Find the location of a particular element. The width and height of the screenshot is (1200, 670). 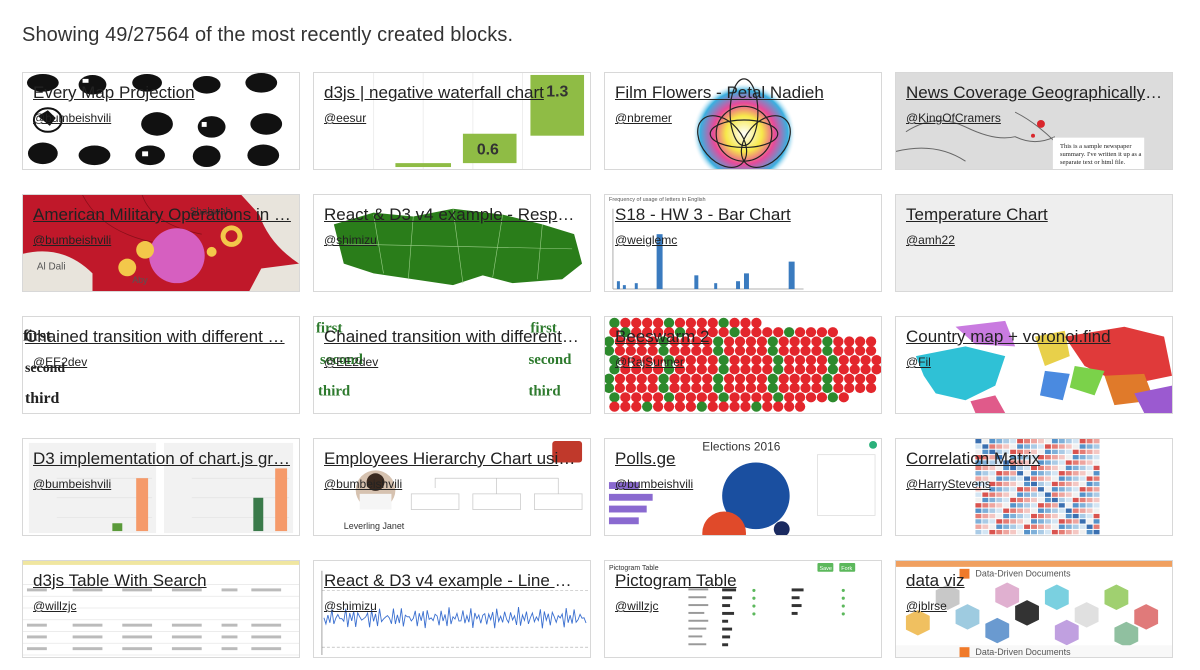

block-author: @nbremer is located at coordinates (643, 118).